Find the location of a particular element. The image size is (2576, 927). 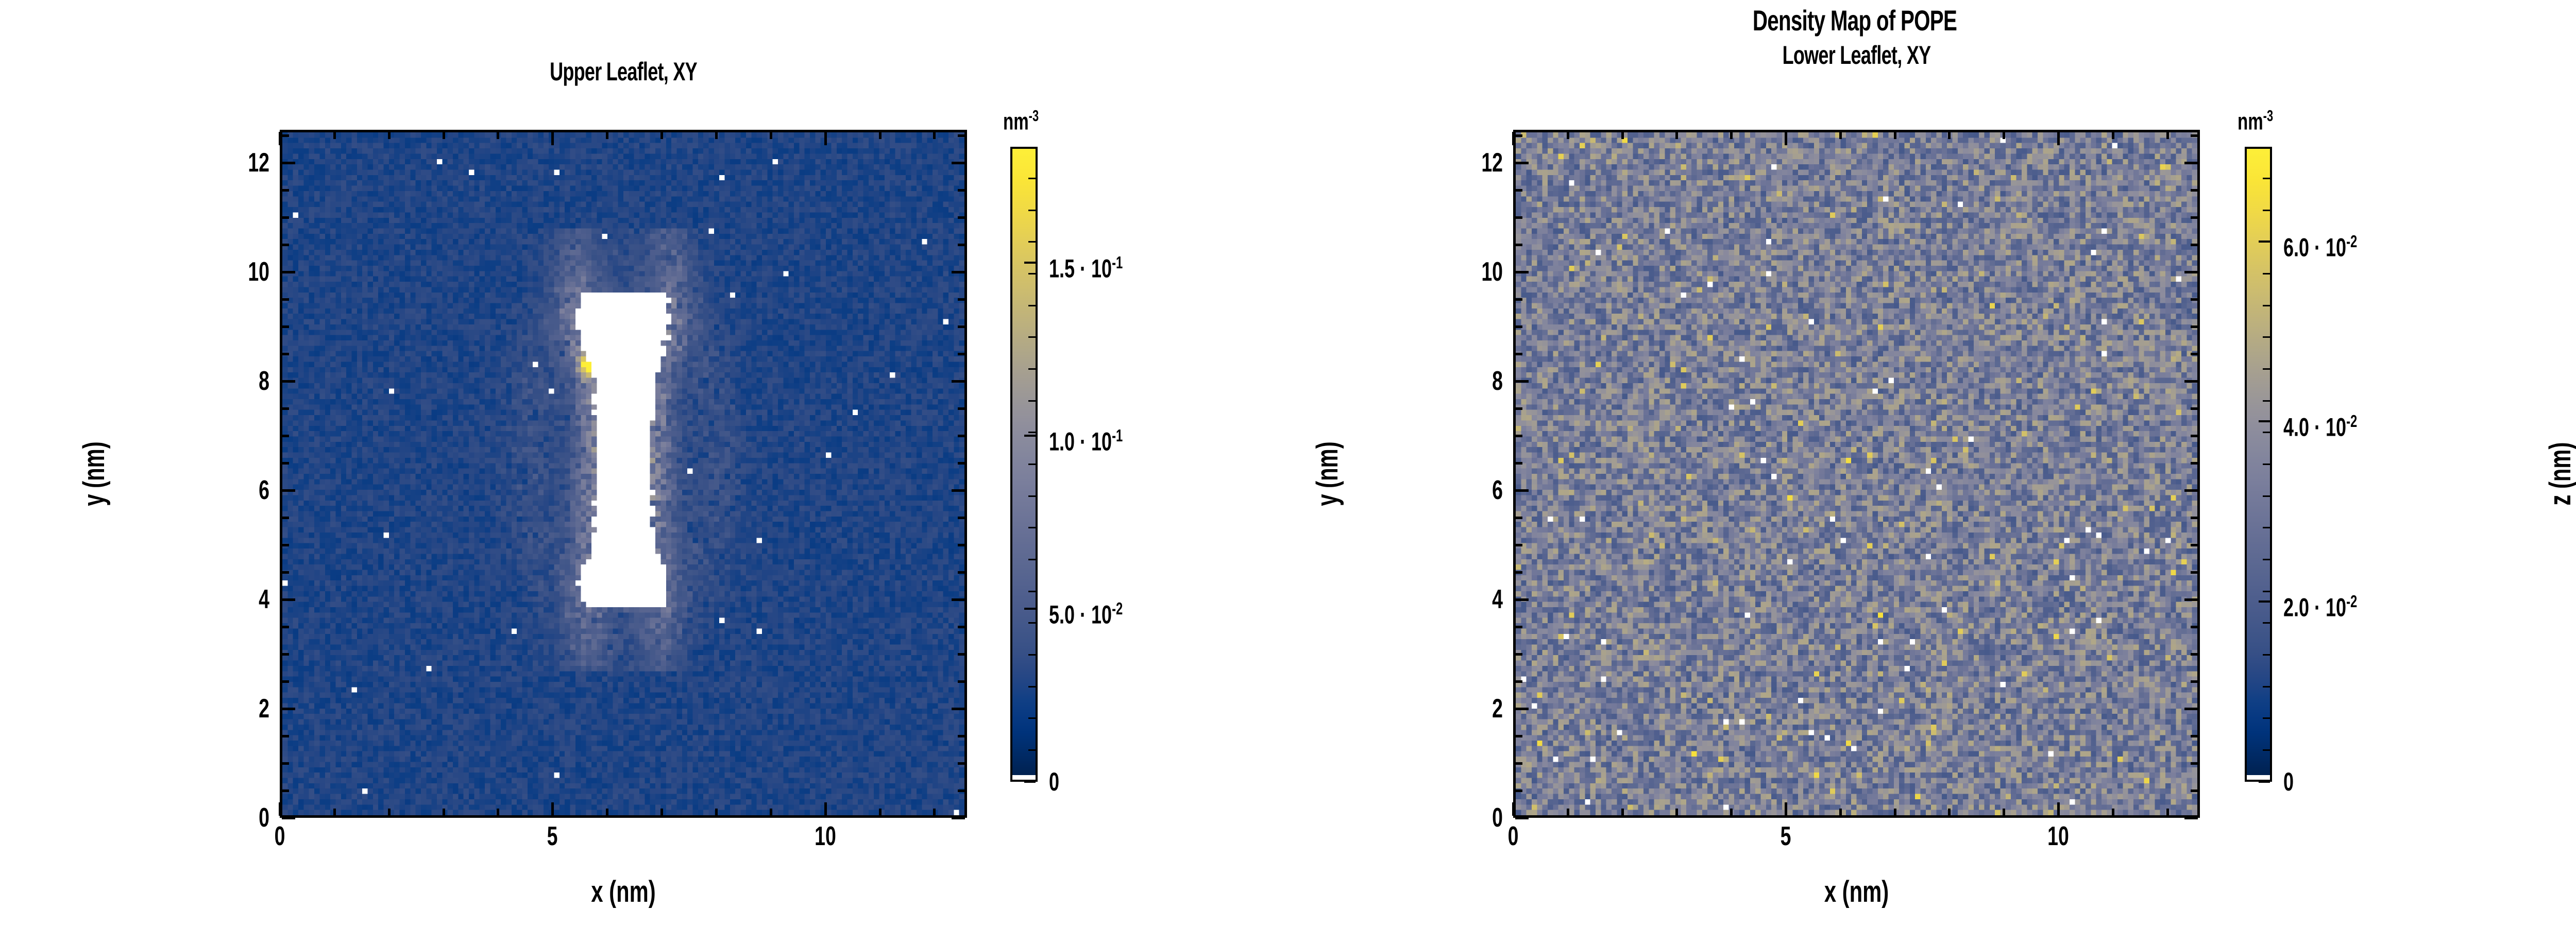

x-tick-label: 5 is located at coordinates (552, 836).